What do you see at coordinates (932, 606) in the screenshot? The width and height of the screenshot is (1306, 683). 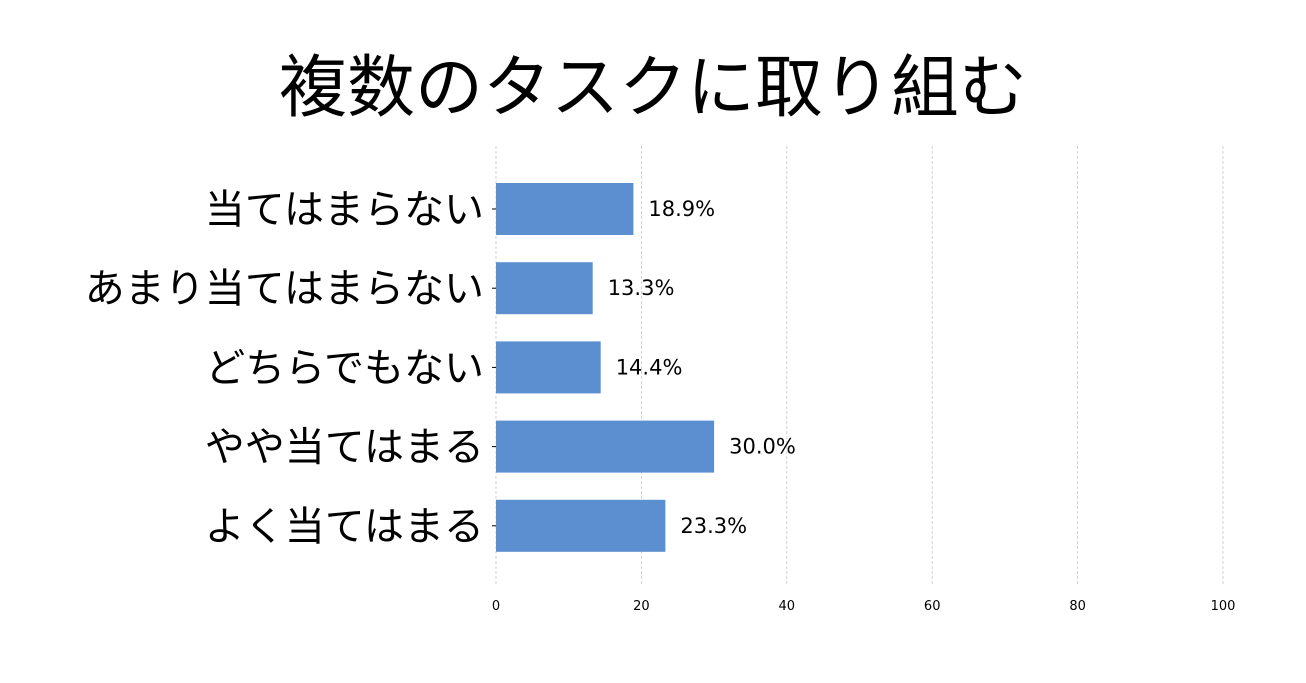 I see `x-tick-label: 60` at bounding box center [932, 606].